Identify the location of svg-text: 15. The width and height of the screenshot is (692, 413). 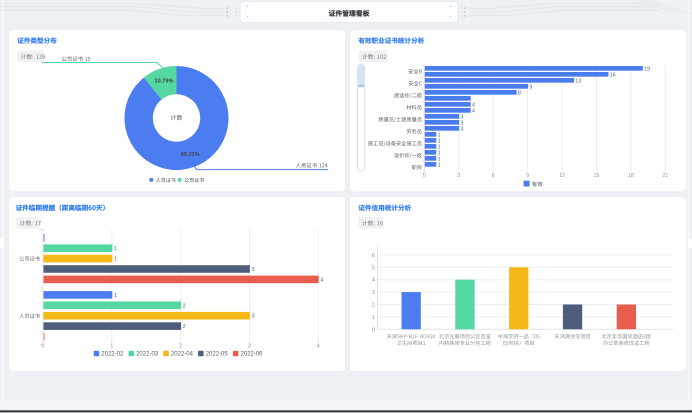
(597, 176).